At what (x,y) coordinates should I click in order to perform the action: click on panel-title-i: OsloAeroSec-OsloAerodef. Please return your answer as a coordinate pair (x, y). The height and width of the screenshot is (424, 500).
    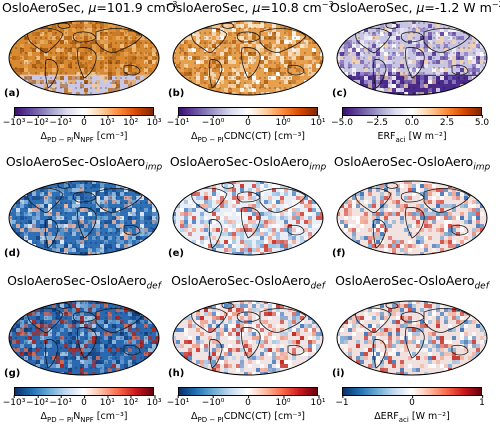
    Looking at the image, I should click on (412, 282).